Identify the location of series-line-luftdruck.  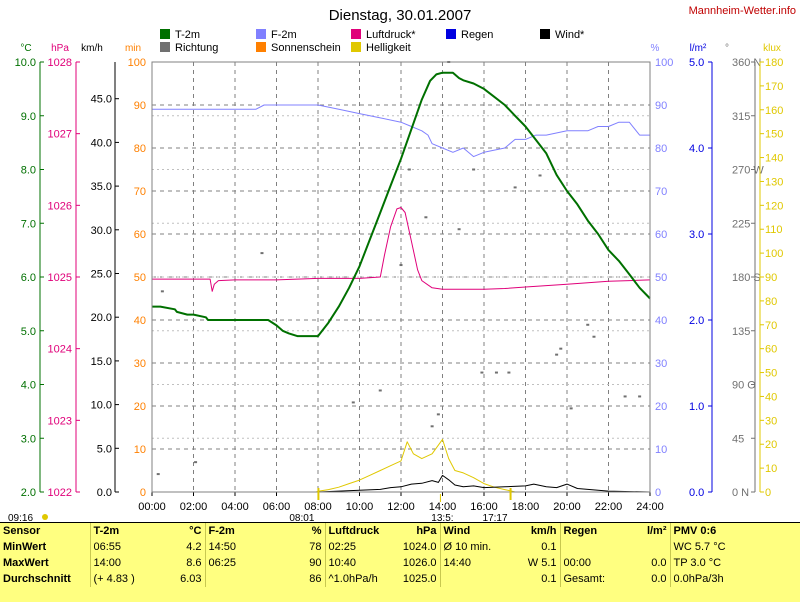
(401, 249).